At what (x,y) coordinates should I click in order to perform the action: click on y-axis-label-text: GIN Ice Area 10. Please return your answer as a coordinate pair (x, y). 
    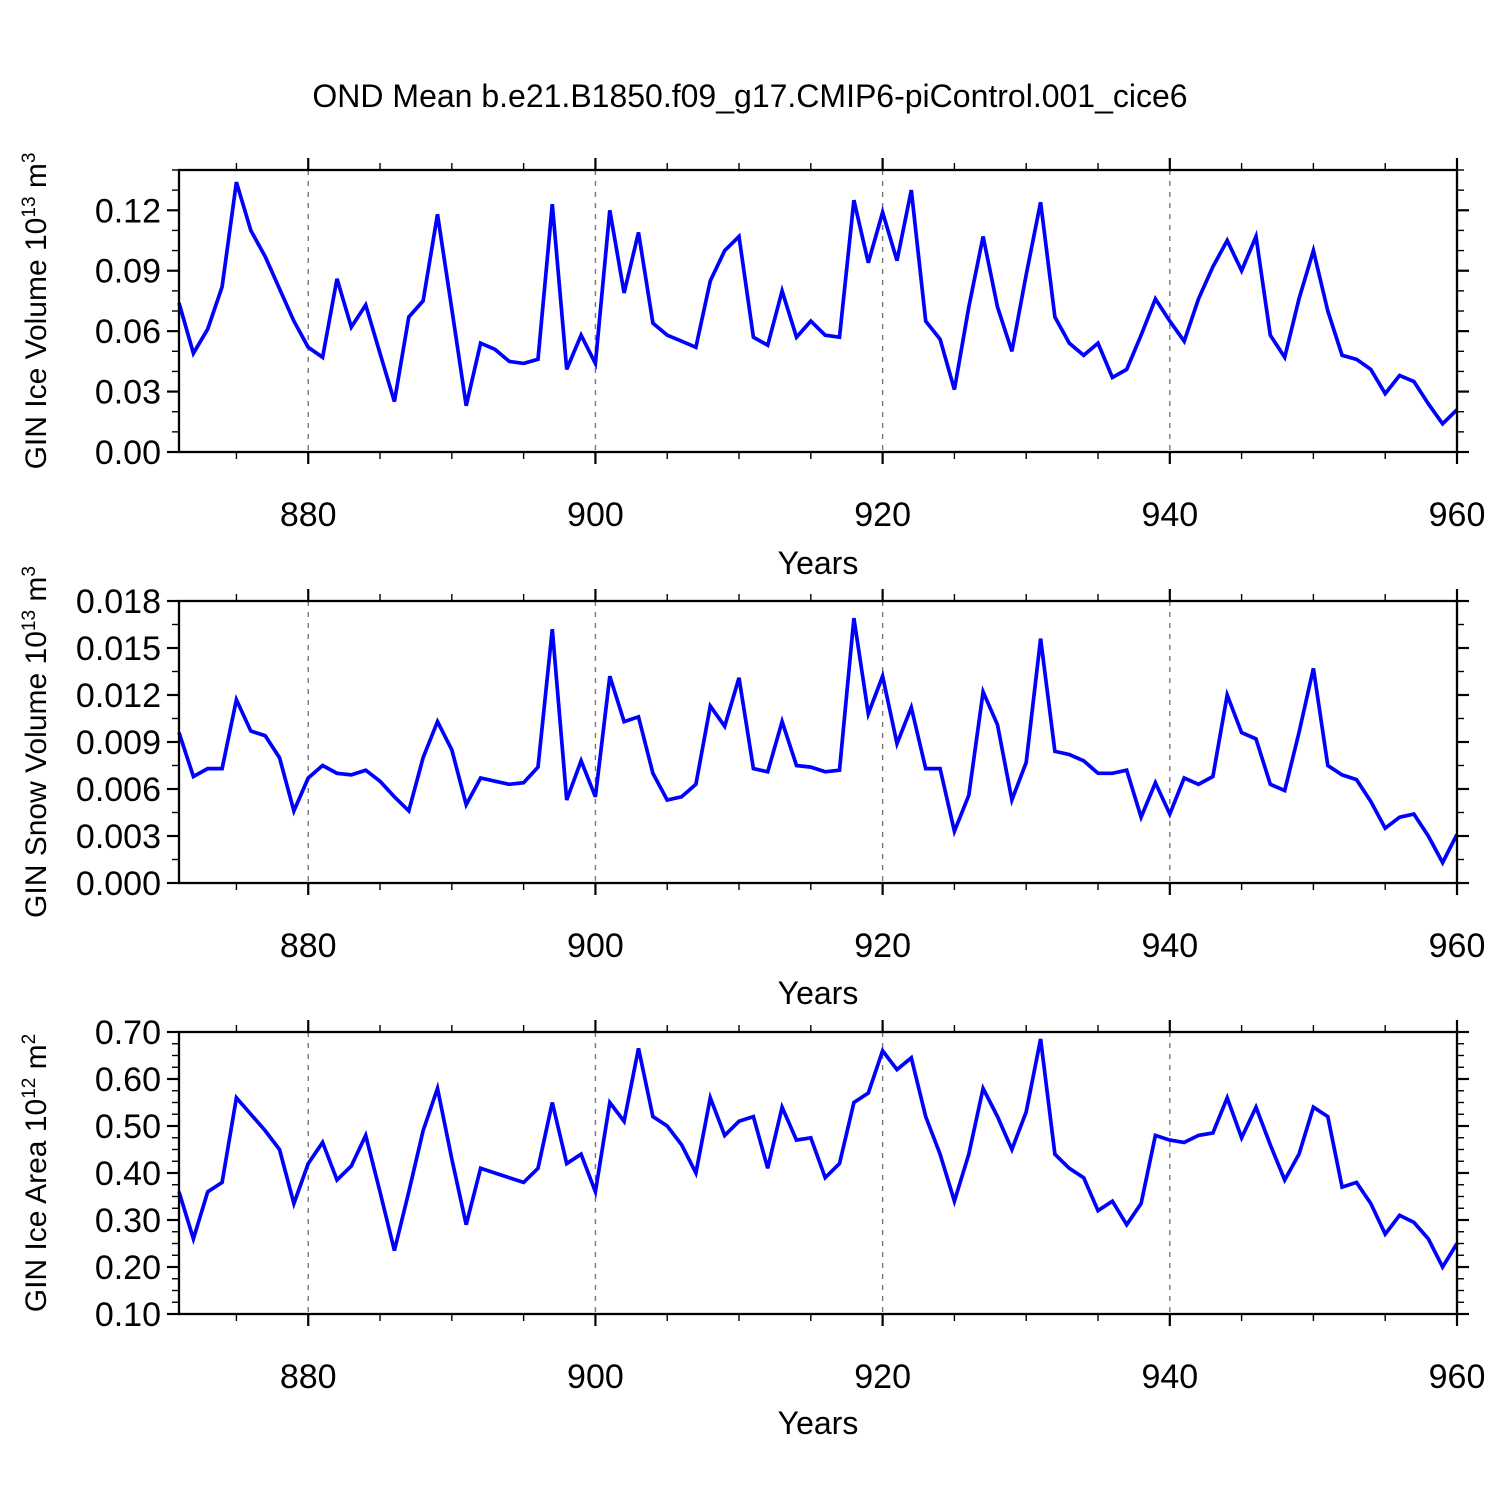
    Looking at the image, I should click on (36, 1205).